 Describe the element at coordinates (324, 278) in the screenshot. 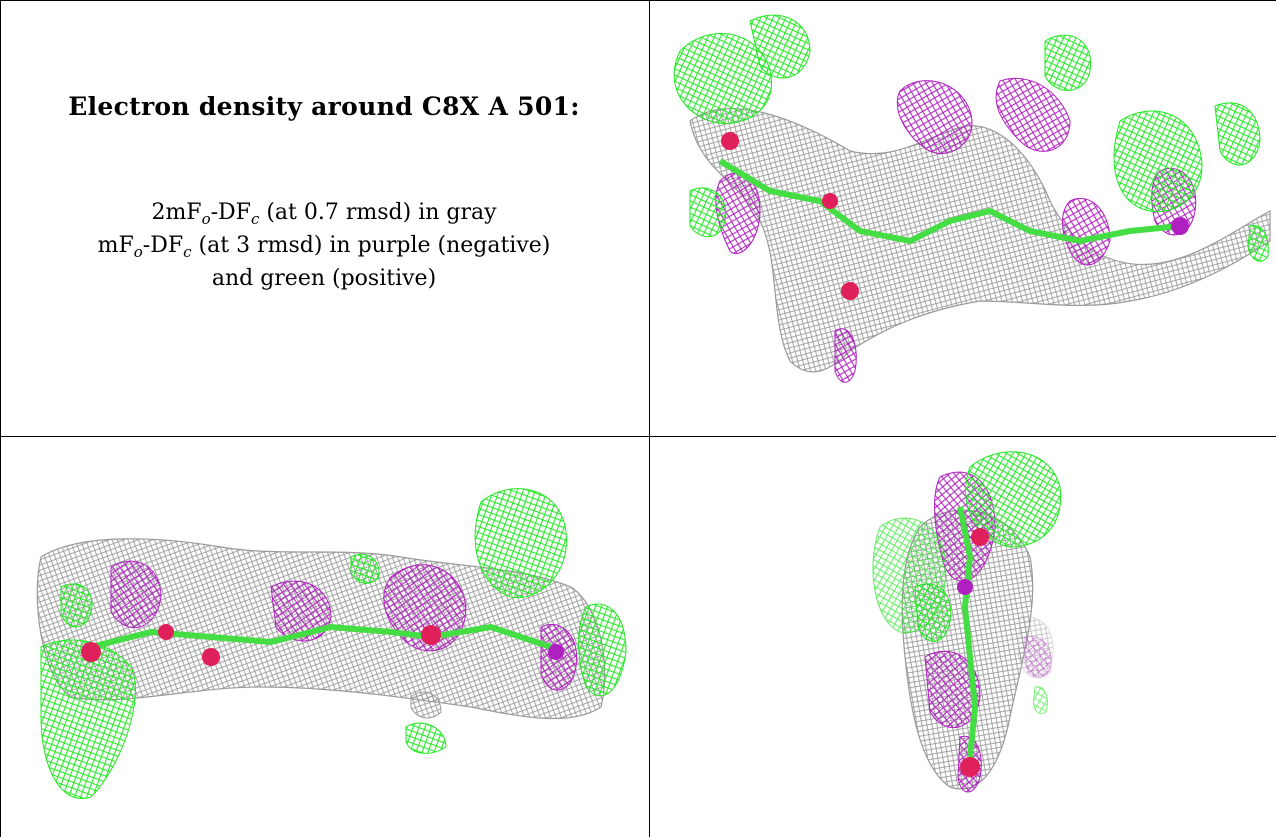

I see `legend-line-positive: and green (positive)` at that location.